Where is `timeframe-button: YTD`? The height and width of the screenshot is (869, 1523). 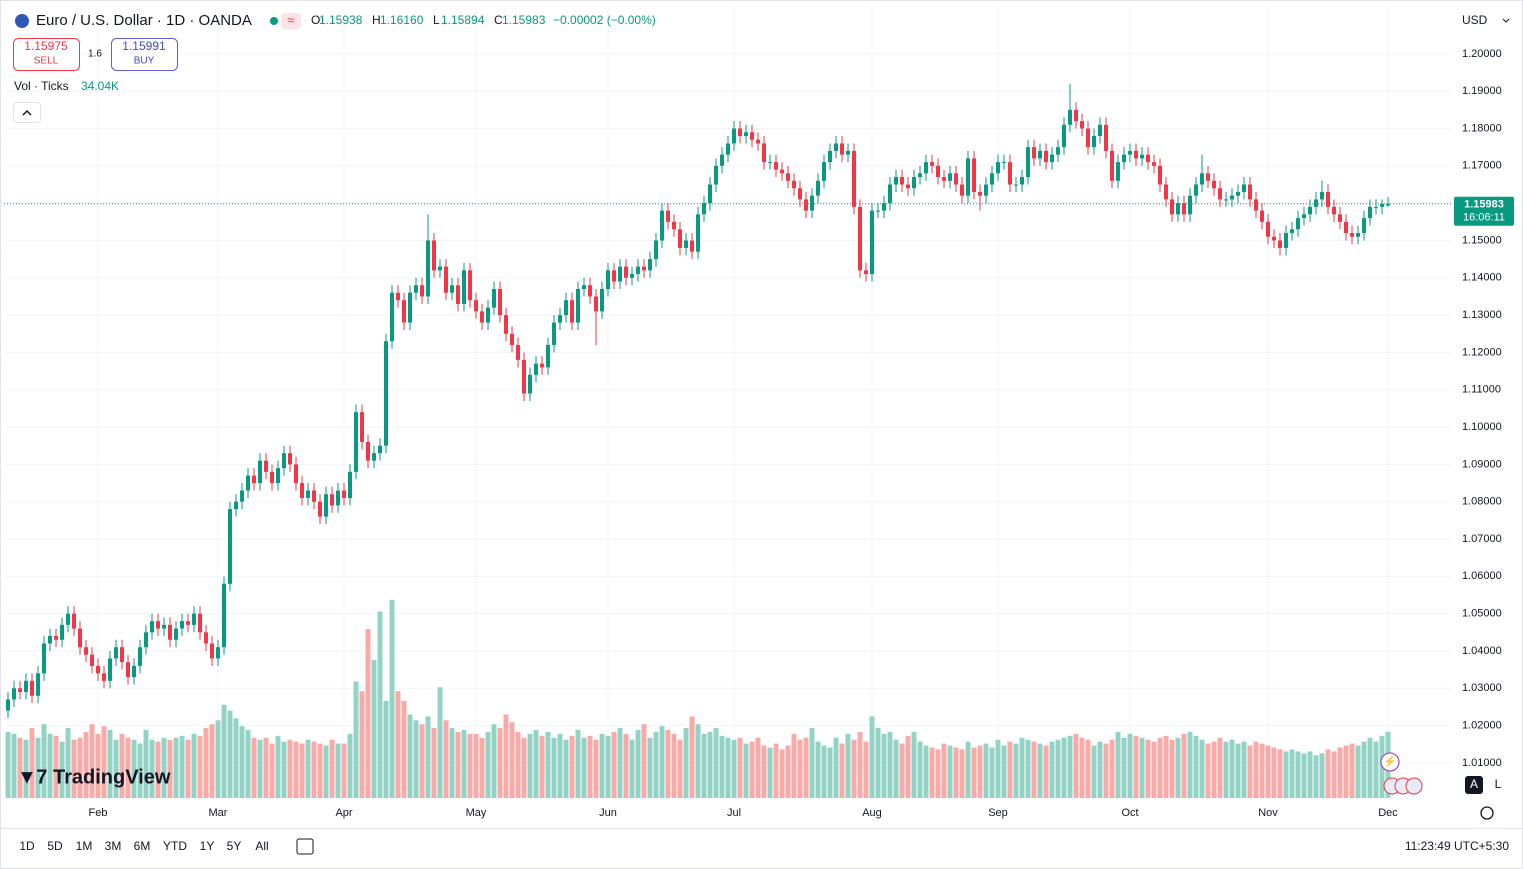
timeframe-button: YTD is located at coordinates (175, 846).